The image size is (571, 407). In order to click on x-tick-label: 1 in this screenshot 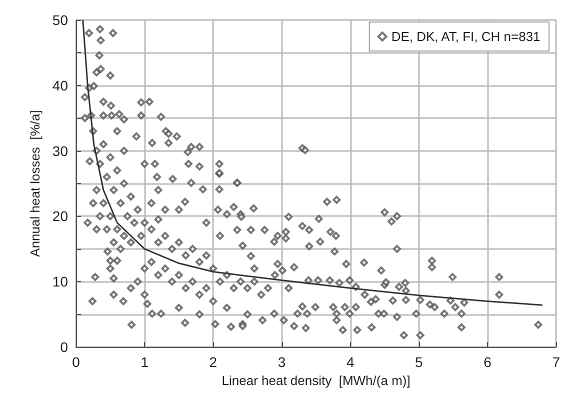, I will do `click(144, 362)`.